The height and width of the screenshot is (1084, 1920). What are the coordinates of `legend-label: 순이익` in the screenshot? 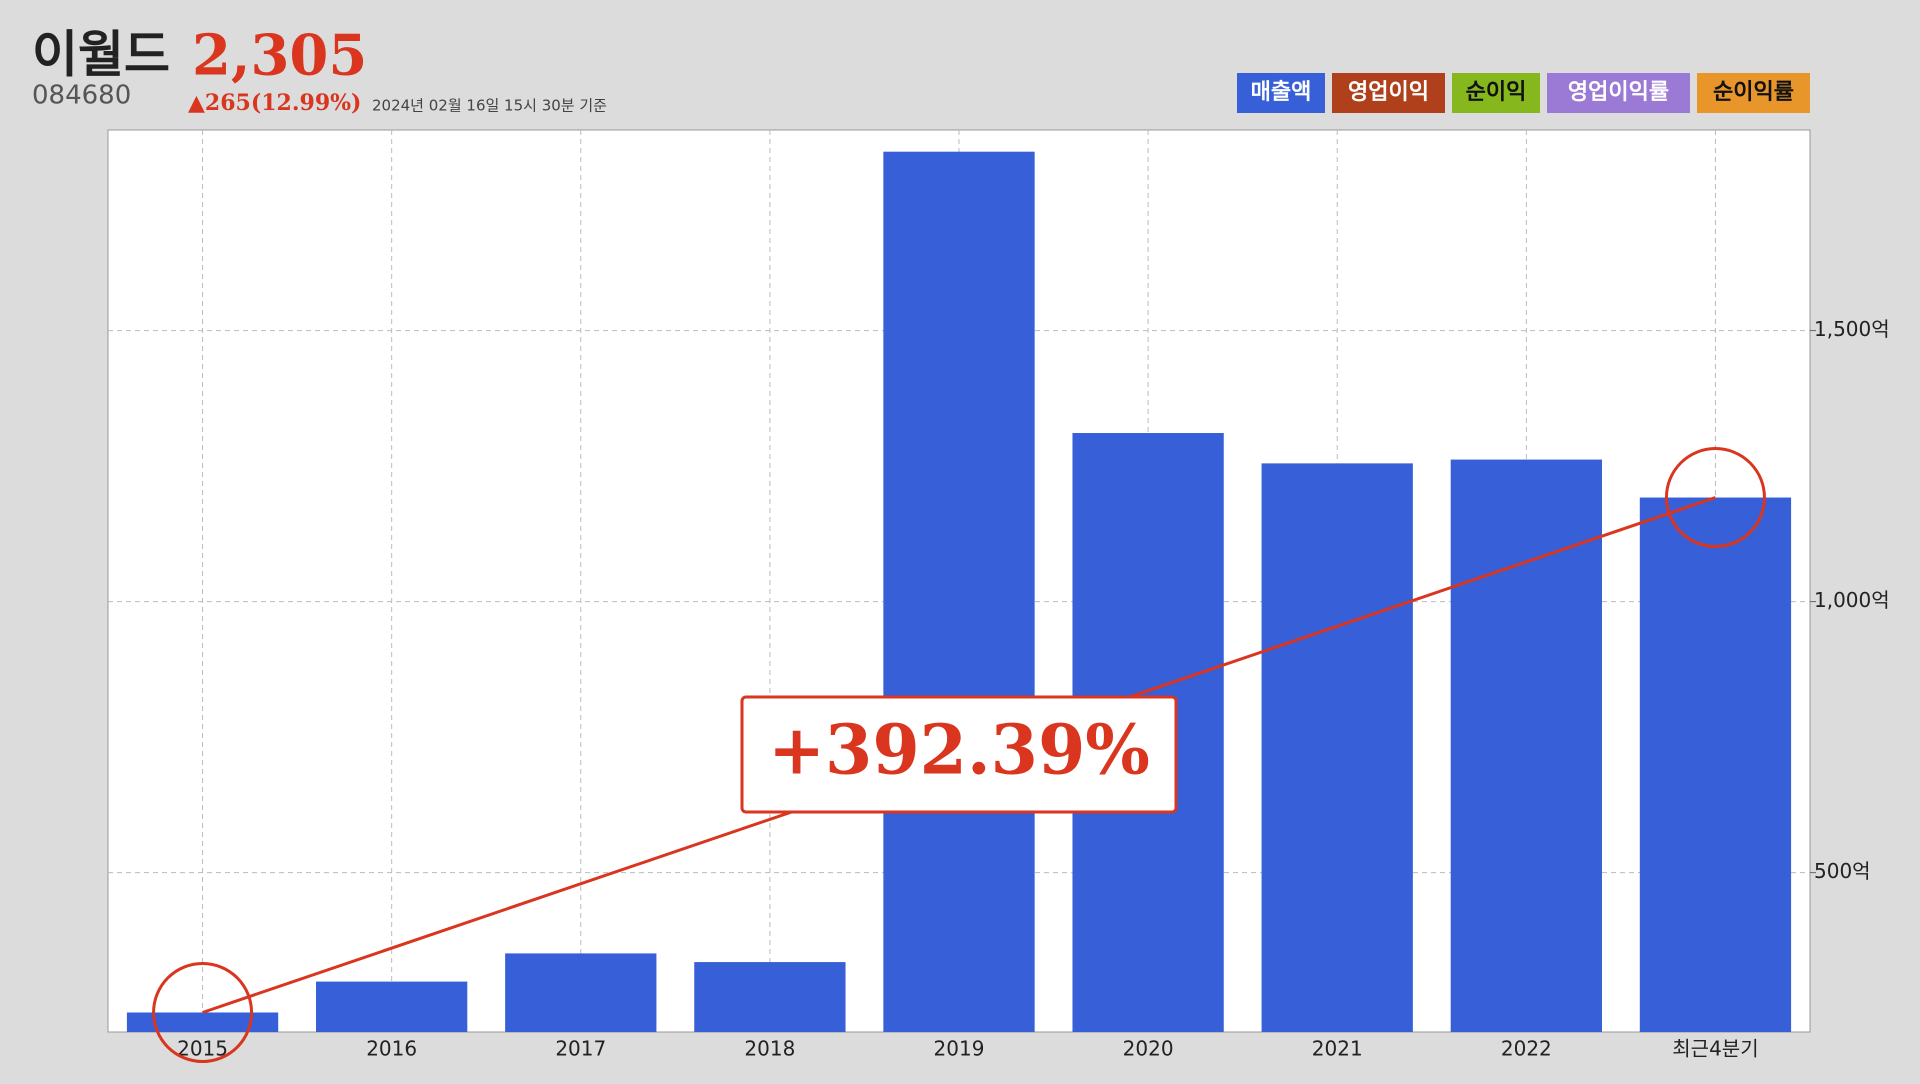 It's located at (1496, 92).